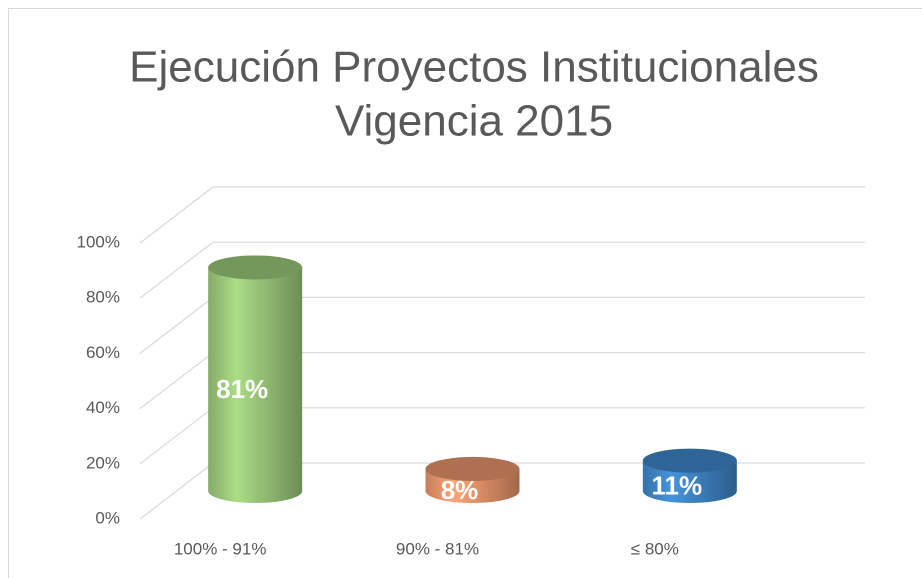 This screenshot has width=922, height=578. Describe the element at coordinates (242, 389) in the screenshot. I see `data-label: 81%` at that location.